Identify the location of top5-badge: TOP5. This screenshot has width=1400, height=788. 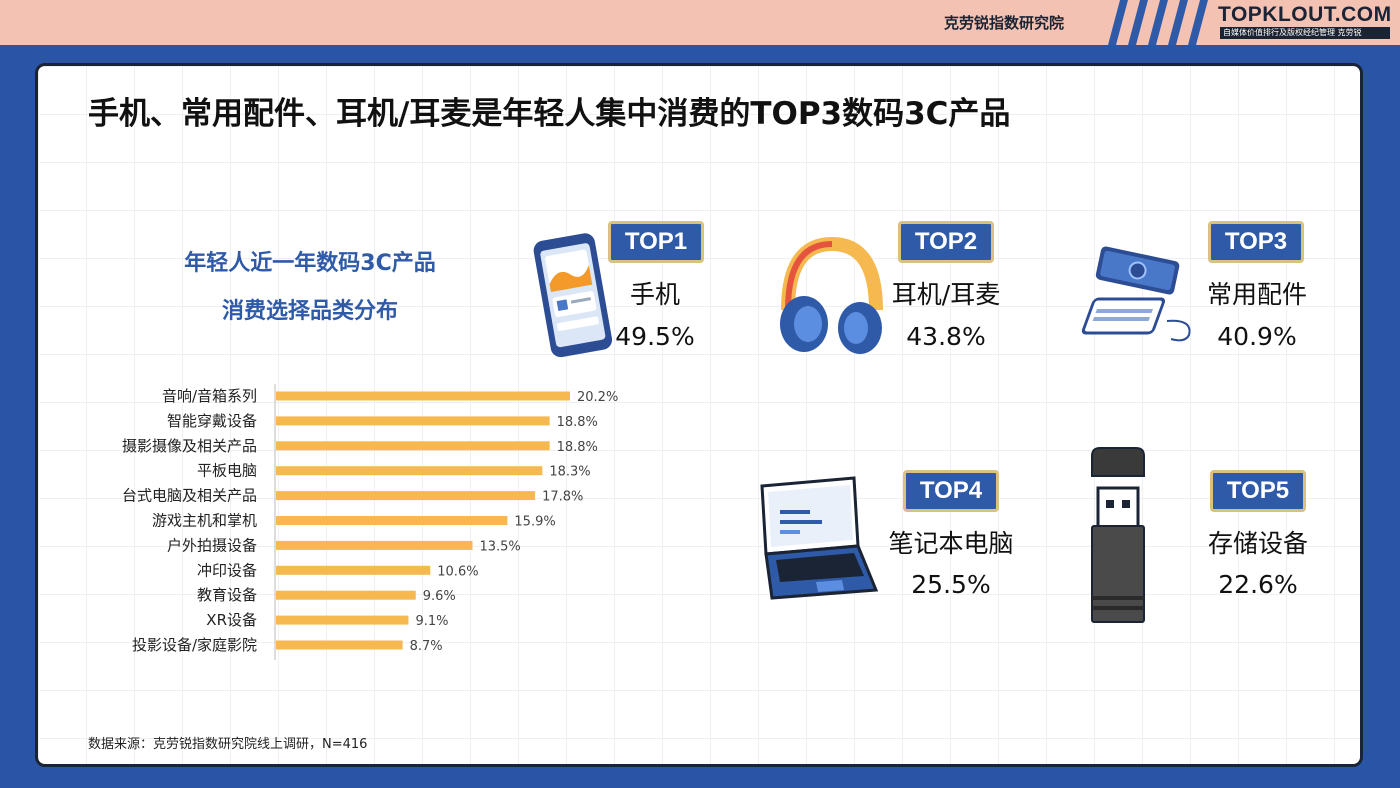
(1258, 491).